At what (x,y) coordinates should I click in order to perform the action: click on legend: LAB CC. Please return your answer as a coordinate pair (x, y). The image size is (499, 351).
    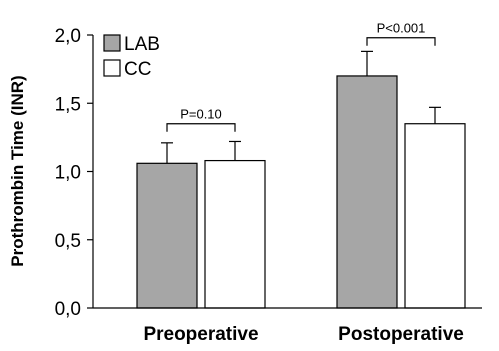
    Looking at the image, I should click on (131, 57).